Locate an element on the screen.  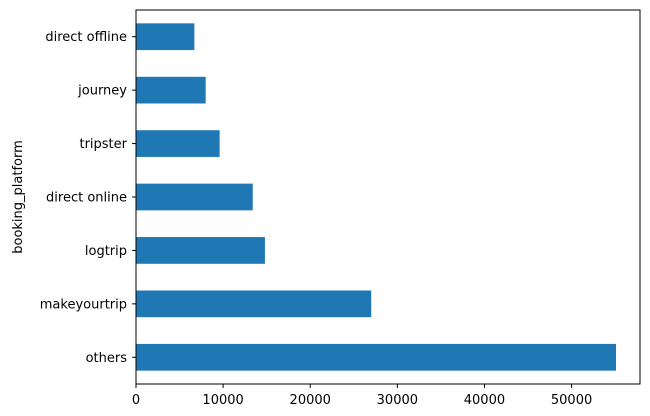
y-tick-label: direct online is located at coordinates (86, 198).